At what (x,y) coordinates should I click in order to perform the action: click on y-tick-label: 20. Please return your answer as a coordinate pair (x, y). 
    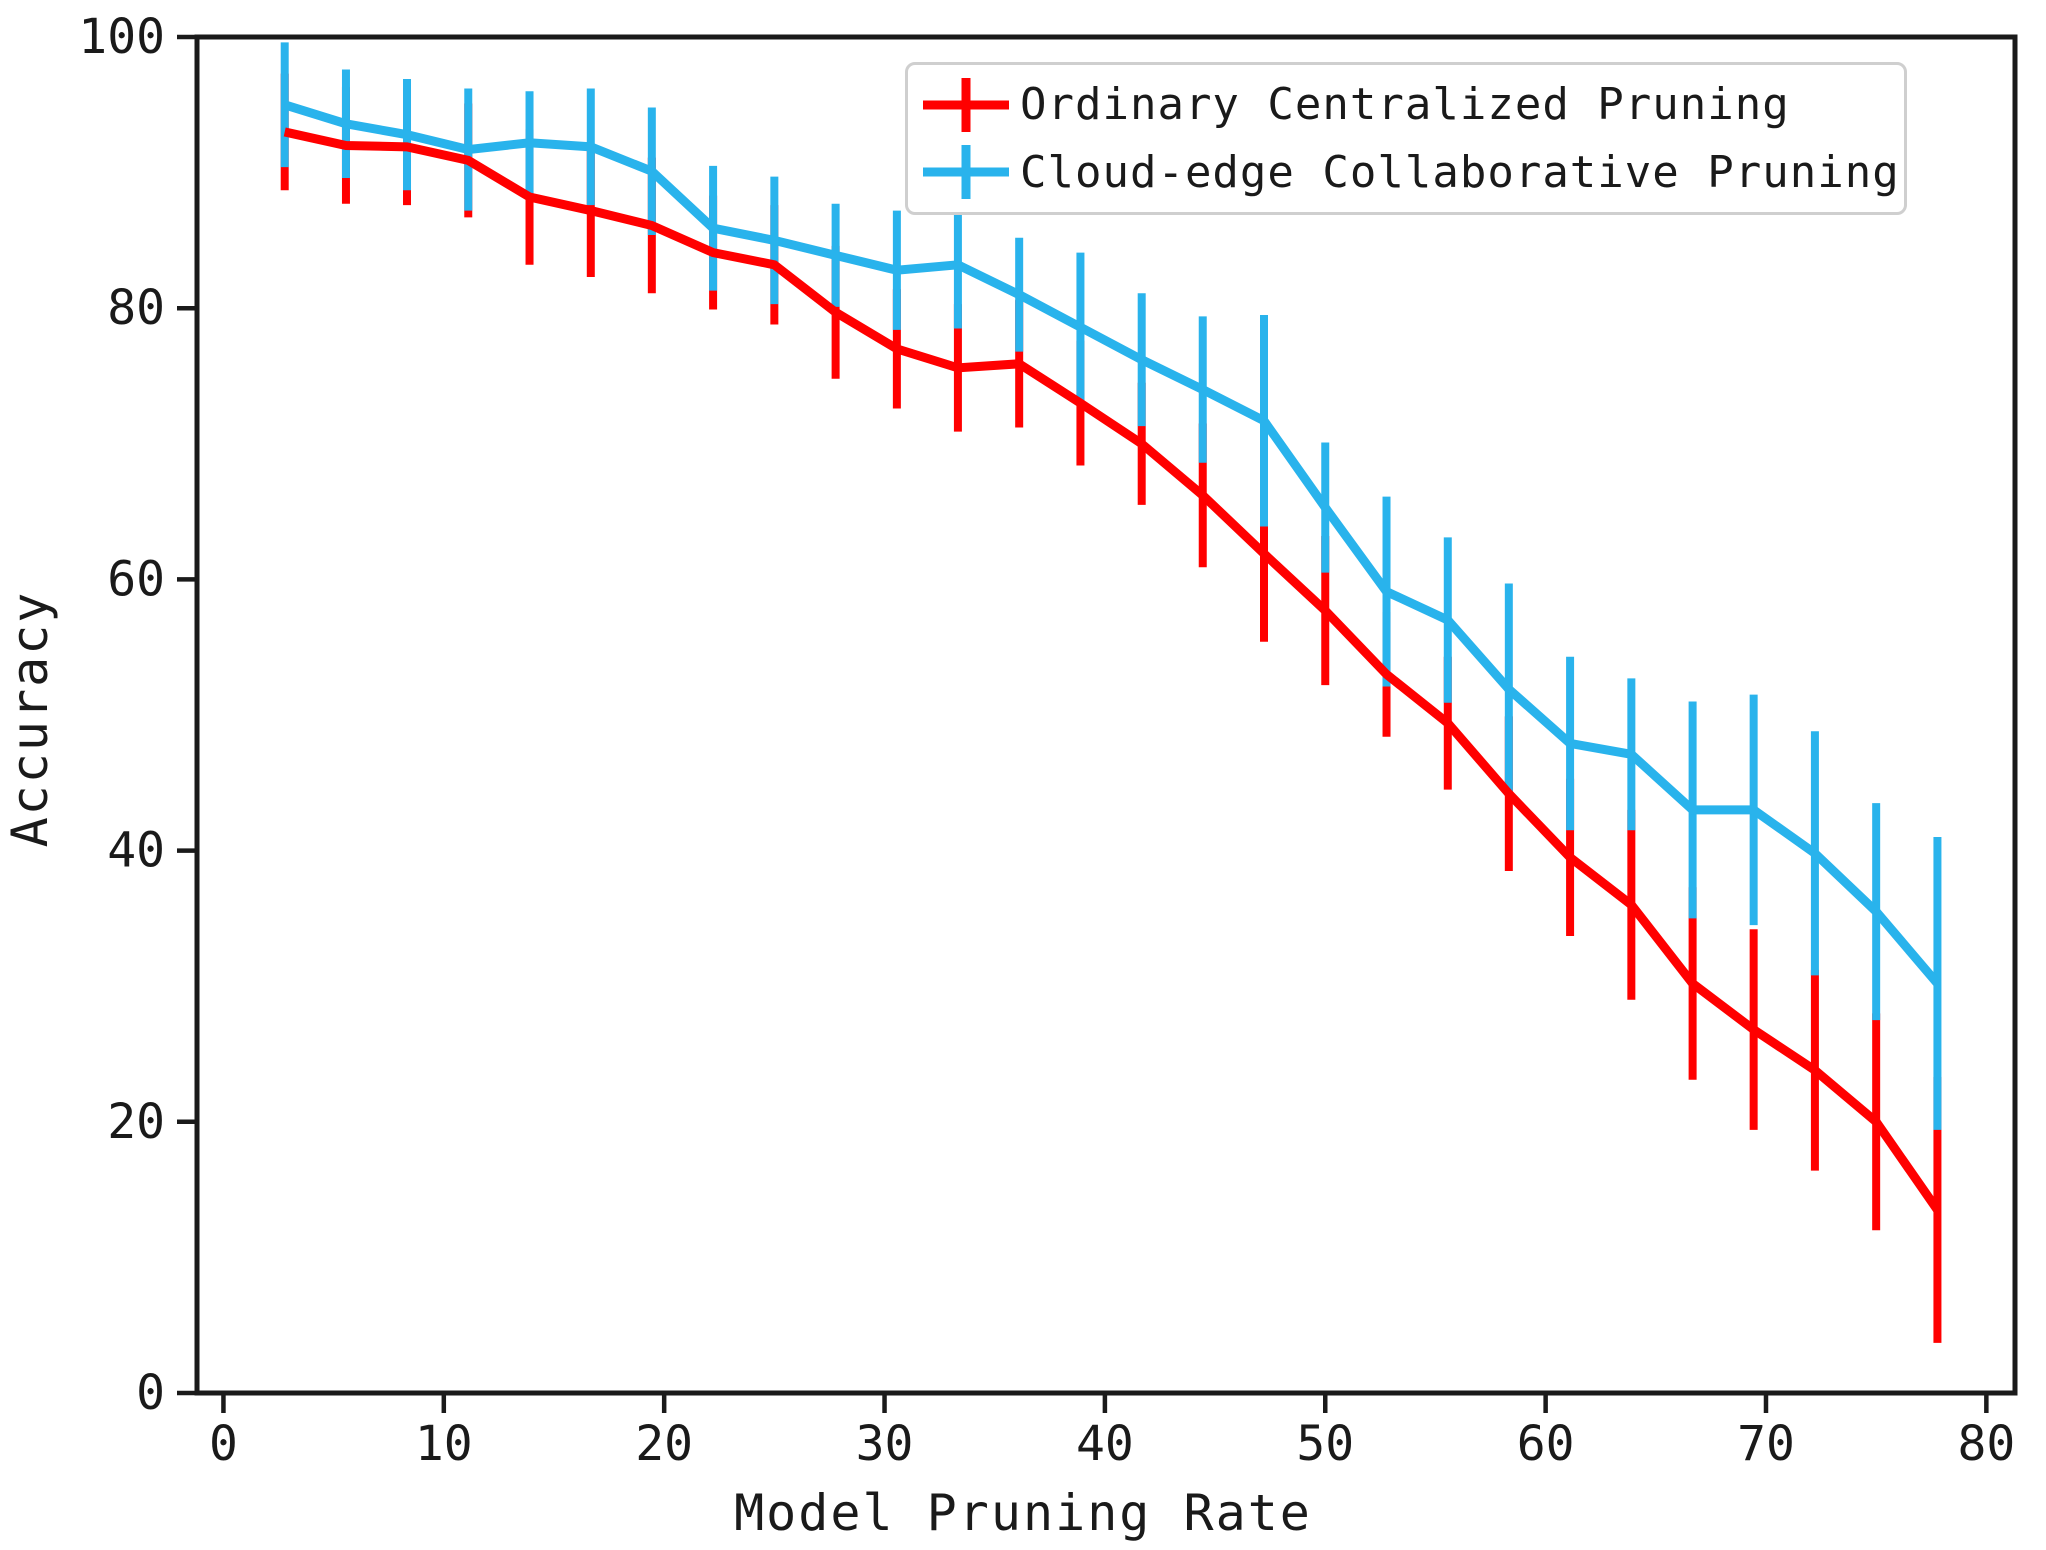
    Looking at the image, I should click on (136, 1122).